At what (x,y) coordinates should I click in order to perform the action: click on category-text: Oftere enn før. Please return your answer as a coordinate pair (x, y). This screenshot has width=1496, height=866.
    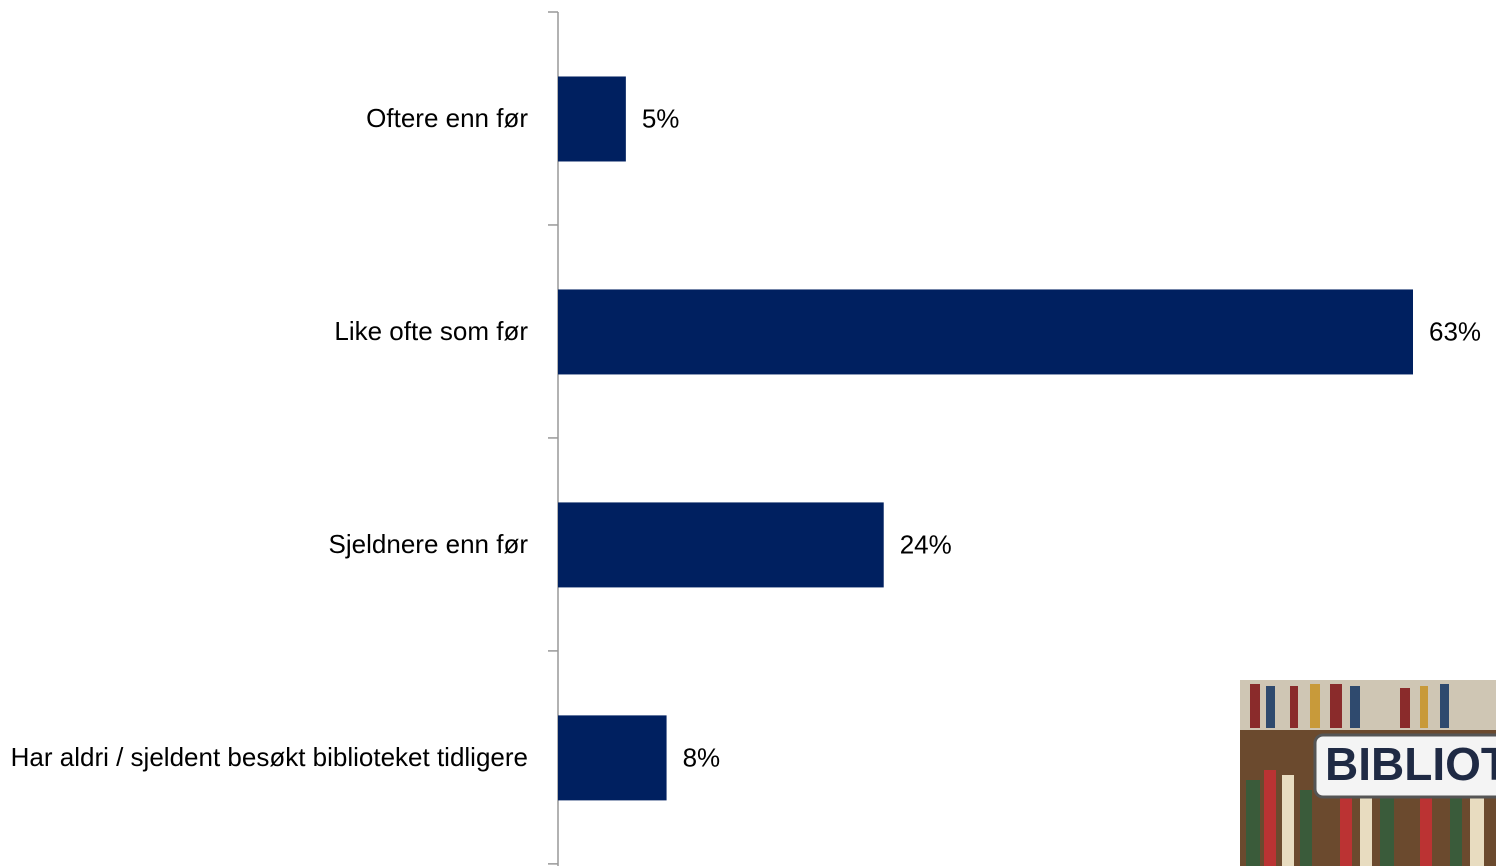
    Looking at the image, I should click on (447, 117).